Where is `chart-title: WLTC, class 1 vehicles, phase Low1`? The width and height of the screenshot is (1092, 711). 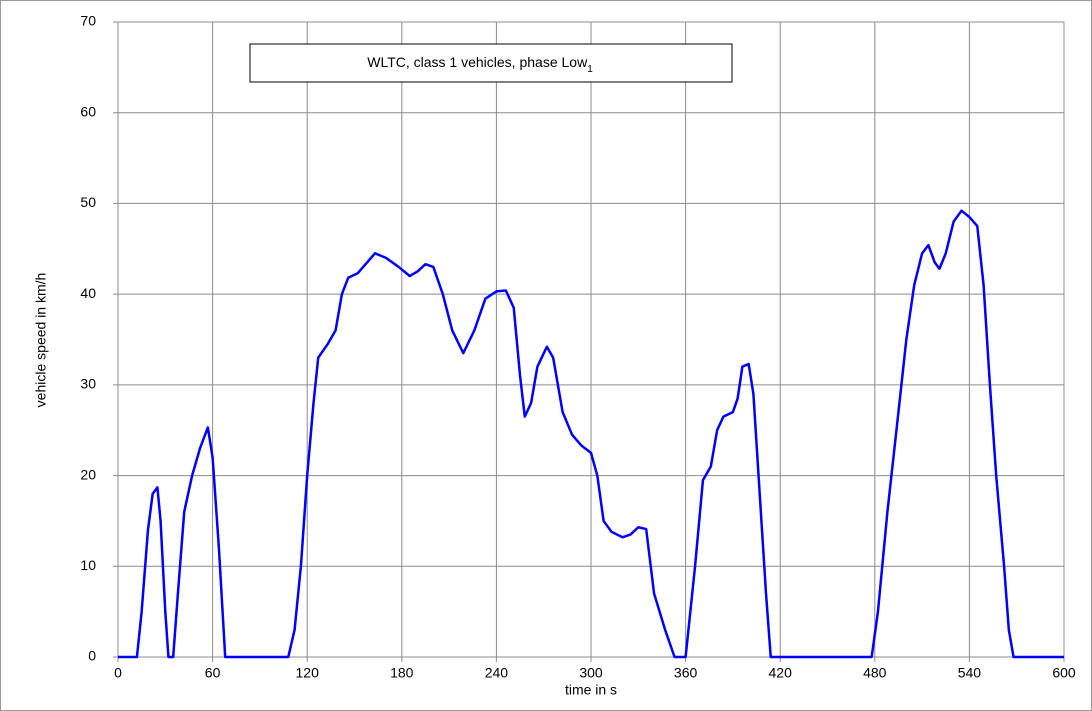
chart-title: WLTC, class 1 vehicles, phase Low1 is located at coordinates (480, 64).